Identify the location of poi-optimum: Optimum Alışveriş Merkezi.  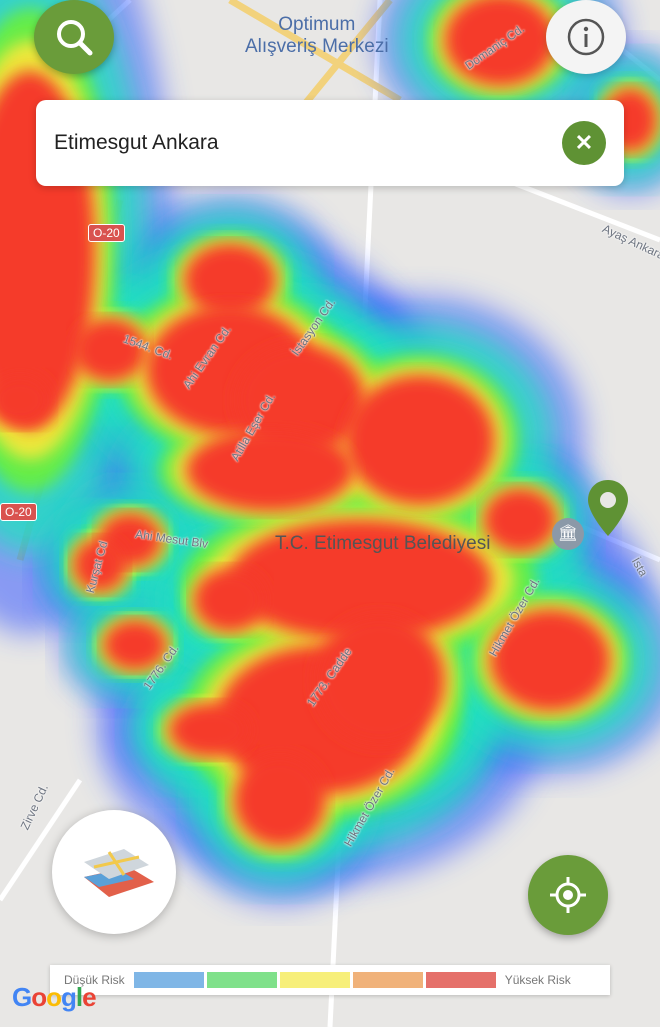
(317, 36).